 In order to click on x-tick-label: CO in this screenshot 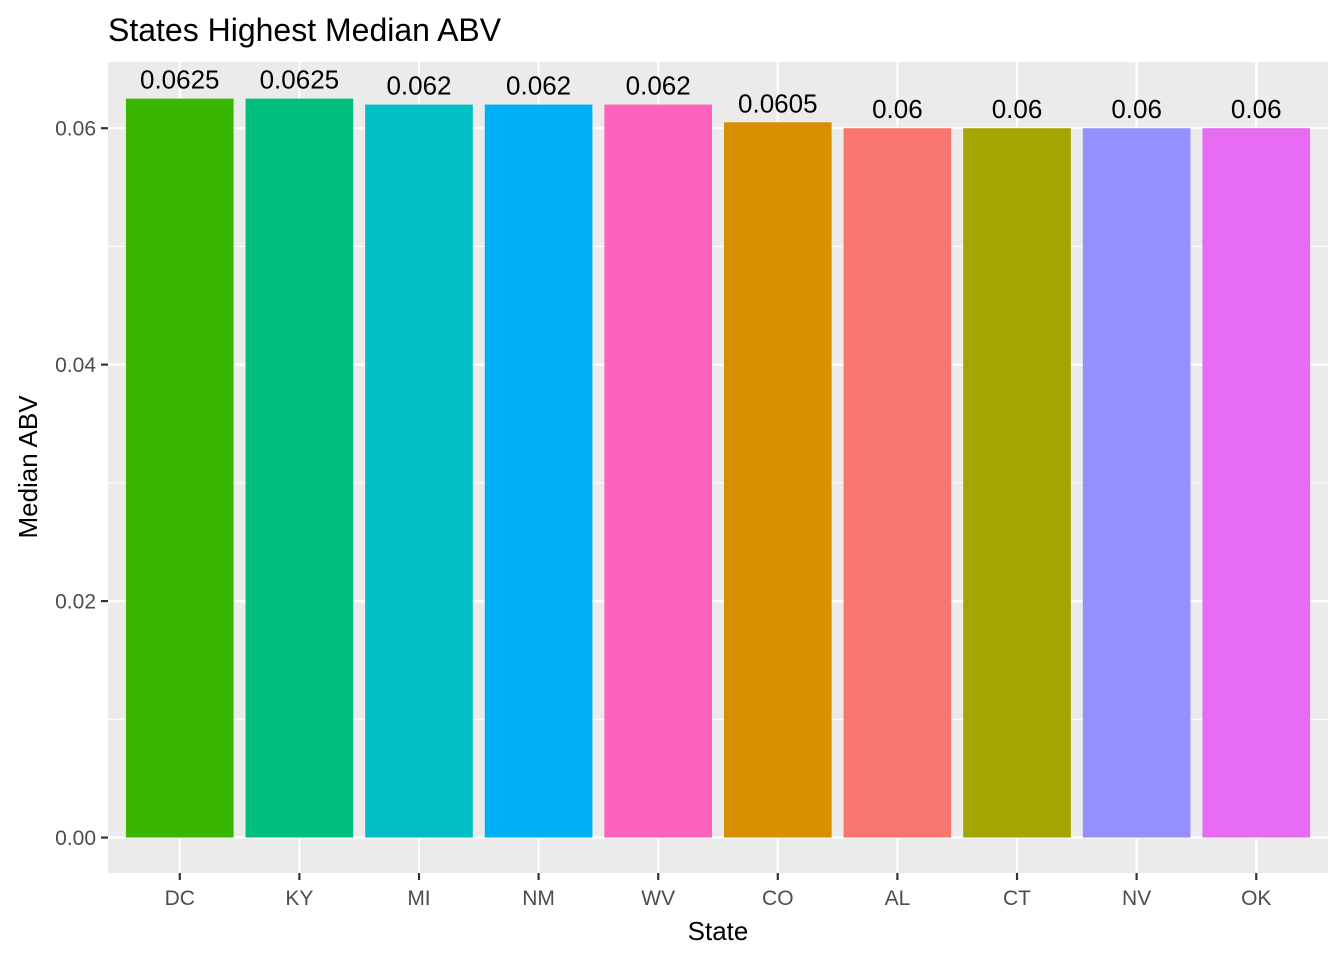, I will do `click(778, 898)`.